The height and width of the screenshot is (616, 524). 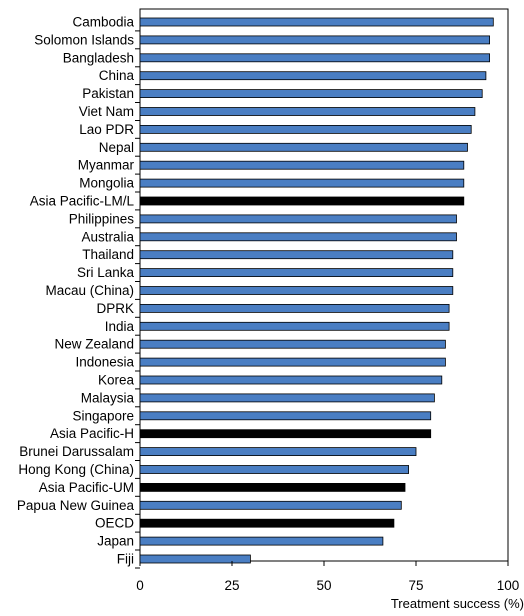 What do you see at coordinates (116, 380) in the screenshot?
I see `category-label-korea: Korea` at bounding box center [116, 380].